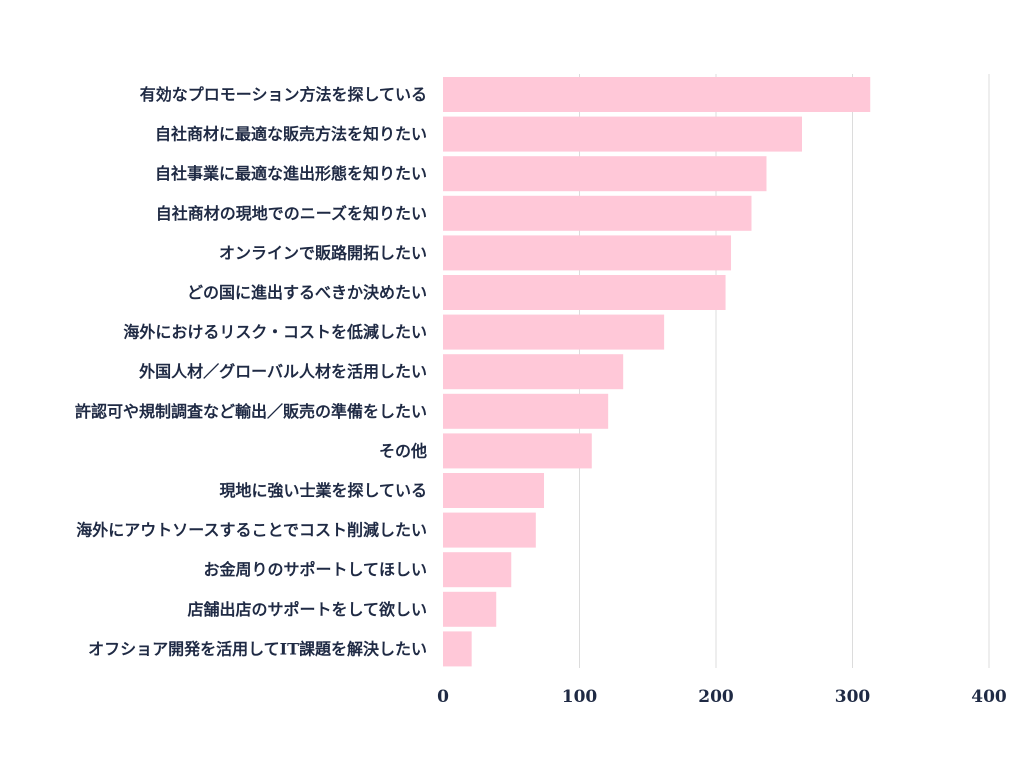  I want to click on category-label: 自社事業に最適な進出形態を知りたい, so click(291, 173).